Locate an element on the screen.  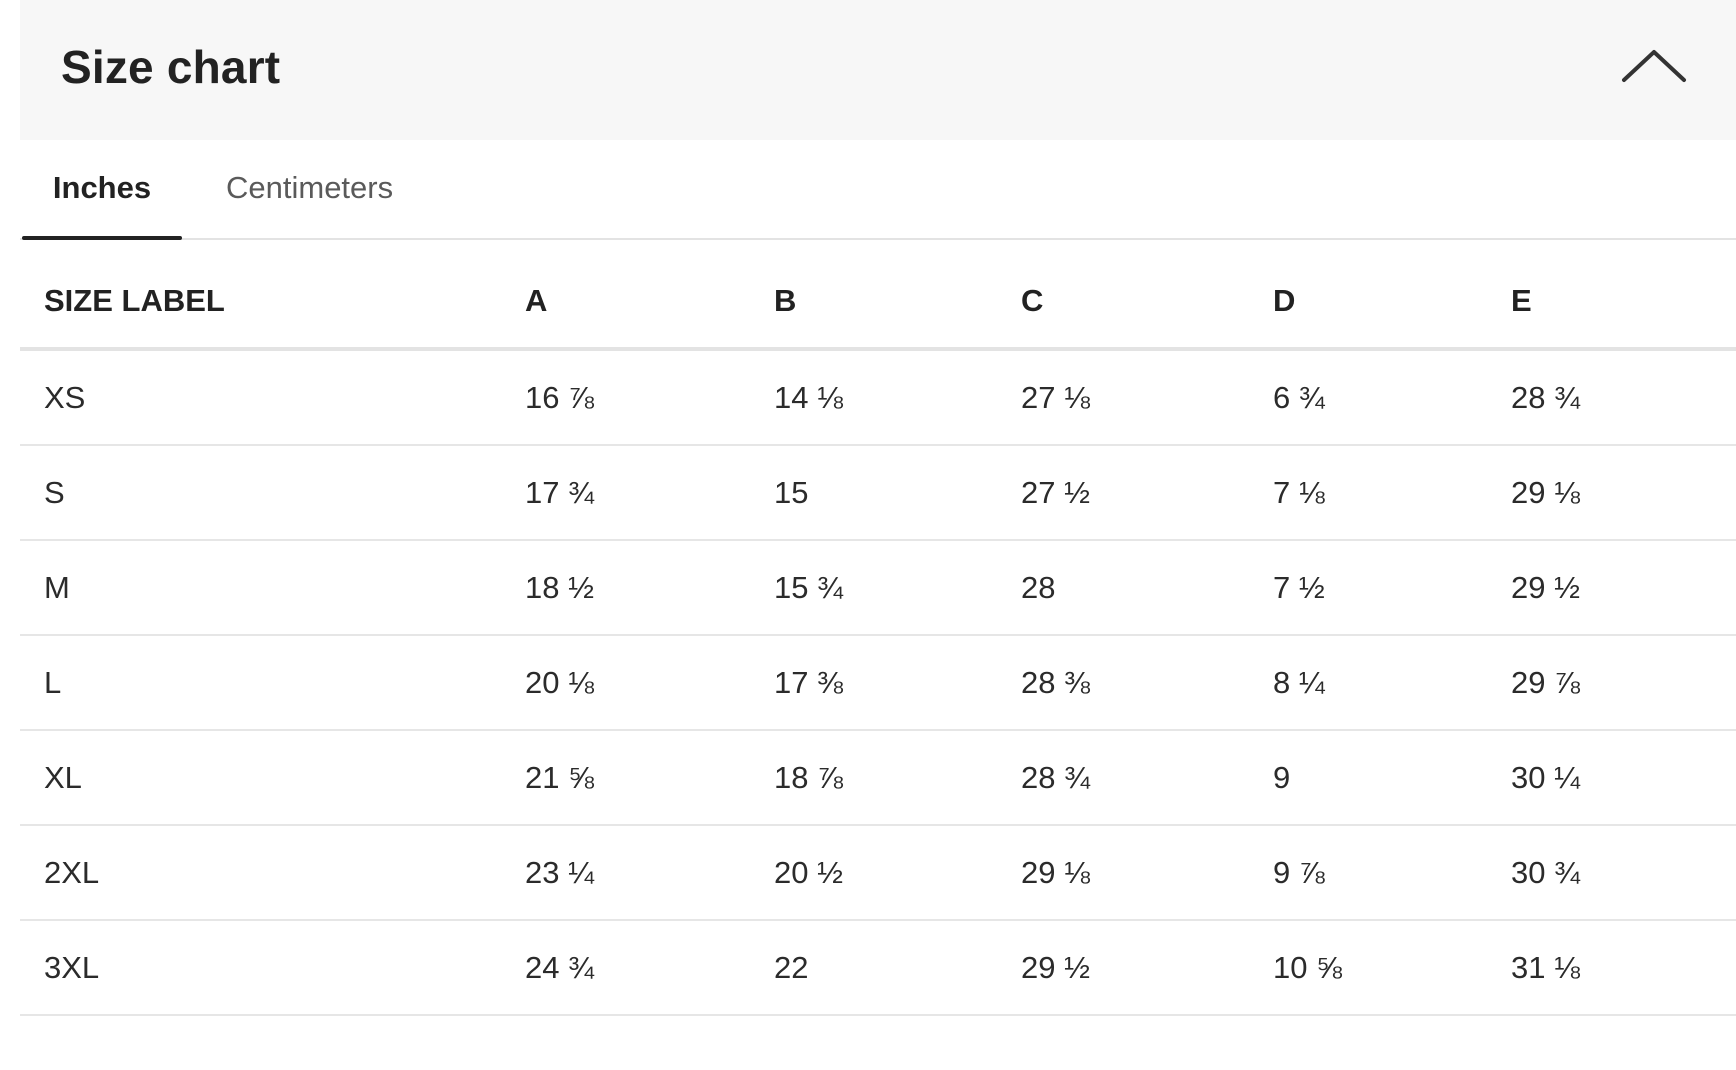
table-row: 2XL 23 ¼ 20 ½ 29 ⅛ 9 ⅞ 30 ¾ is located at coordinates (878, 873).